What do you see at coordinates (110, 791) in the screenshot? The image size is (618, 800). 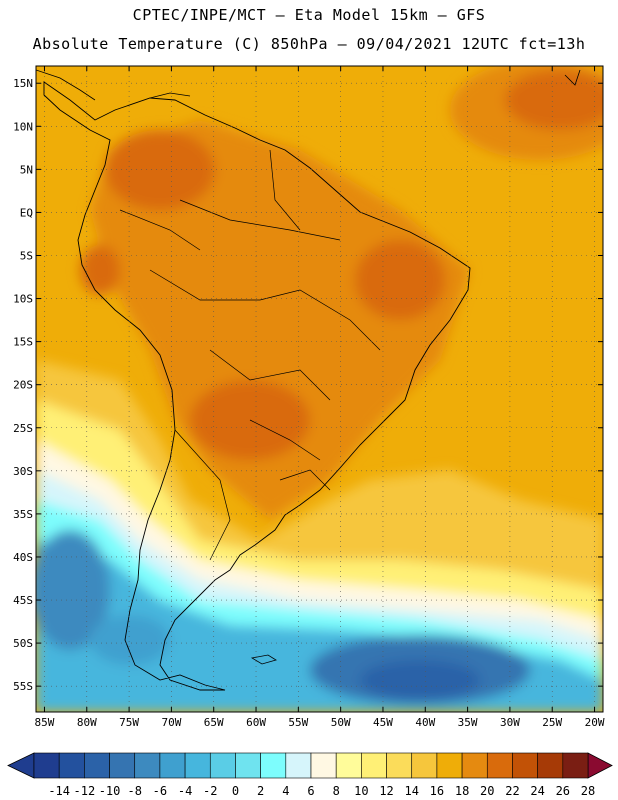 I see `colorbar-label: -10` at bounding box center [110, 791].